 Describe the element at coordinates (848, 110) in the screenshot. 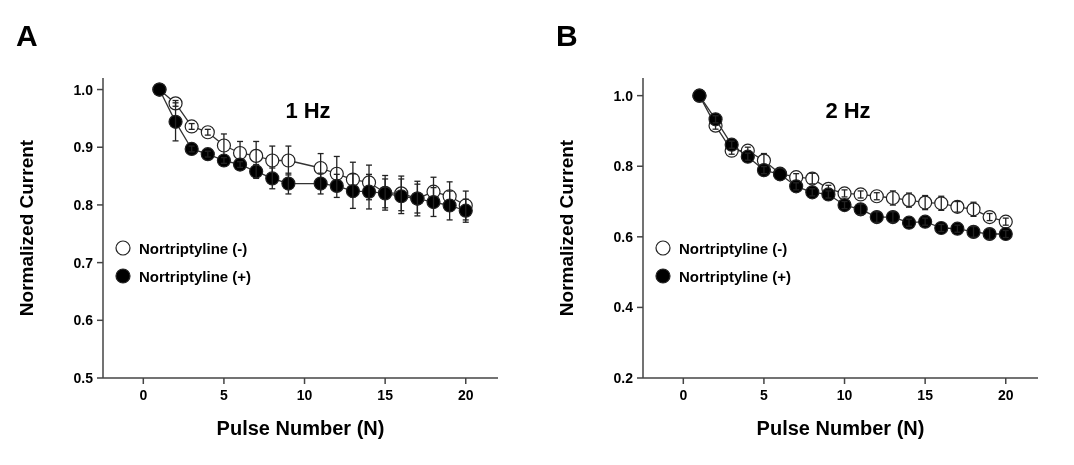

I see `text: 2 Hz` at that location.